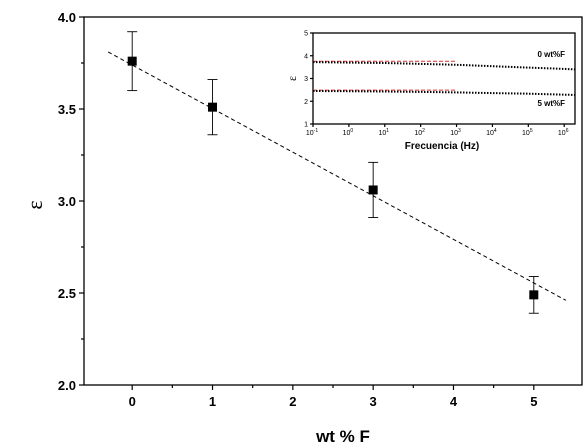 This screenshot has height=447, width=584. Describe the element at coordinates (67, 385) in the screenshot. I see `y-tick-label: 2.0` at that location.